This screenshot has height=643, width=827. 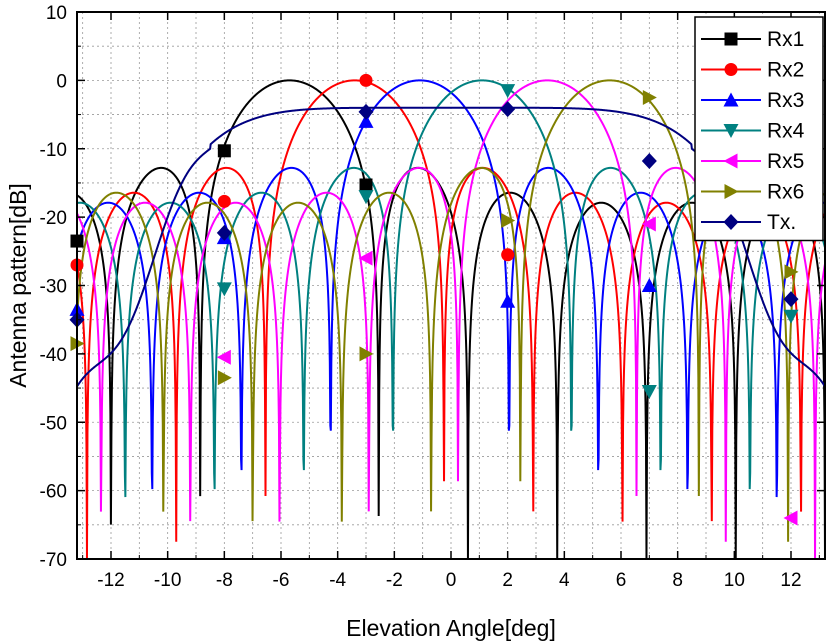 I want to click on x-tick-label: -2, so click(x=394, y=580).